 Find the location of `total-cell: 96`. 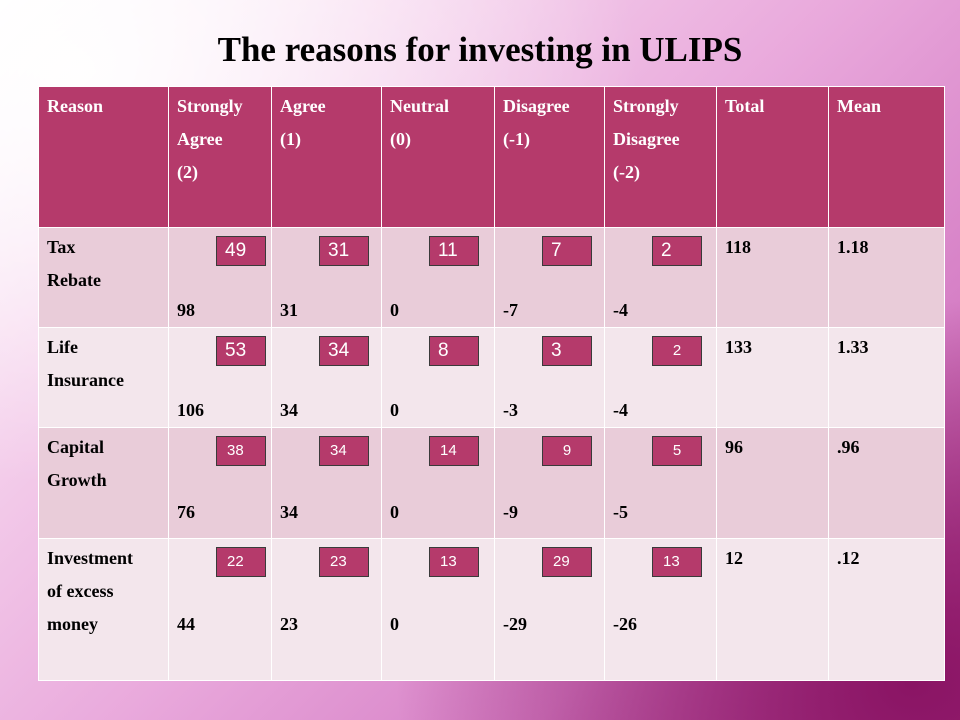

total-cell: 96 is located at coordinates (772, 483).